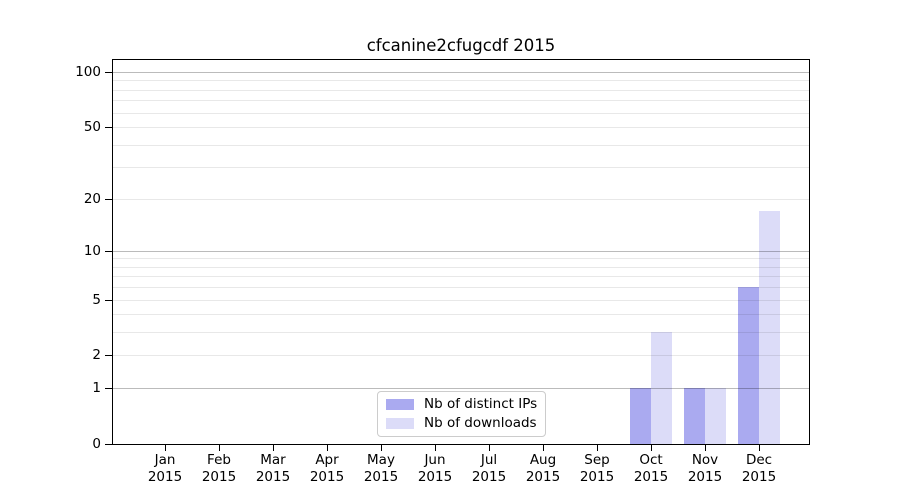 This screenshot has width=900, height=500. I want to click on x-tick-label: Feb 2015, so click(219, 468).